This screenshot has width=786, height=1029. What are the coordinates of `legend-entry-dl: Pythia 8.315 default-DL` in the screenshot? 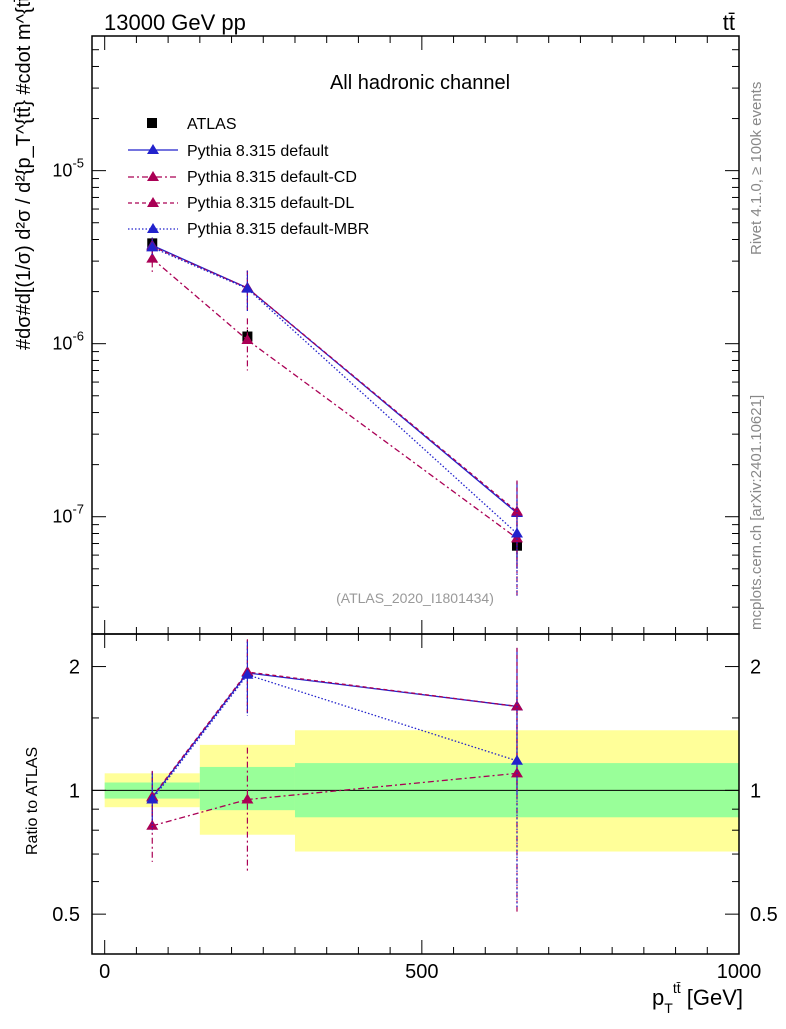 It's located at (241, 203).